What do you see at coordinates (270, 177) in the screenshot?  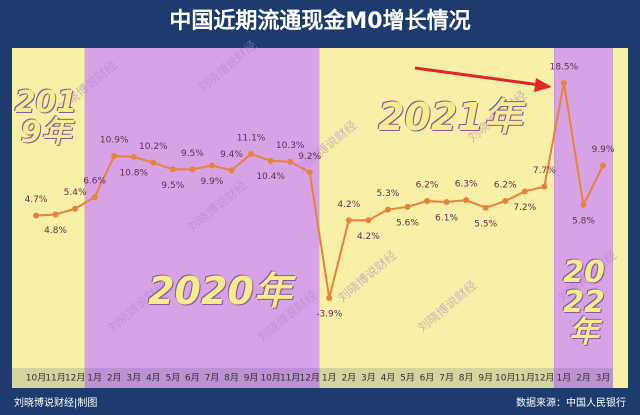 I see `data-label: 10.4%` at bounding box center [270, 177].